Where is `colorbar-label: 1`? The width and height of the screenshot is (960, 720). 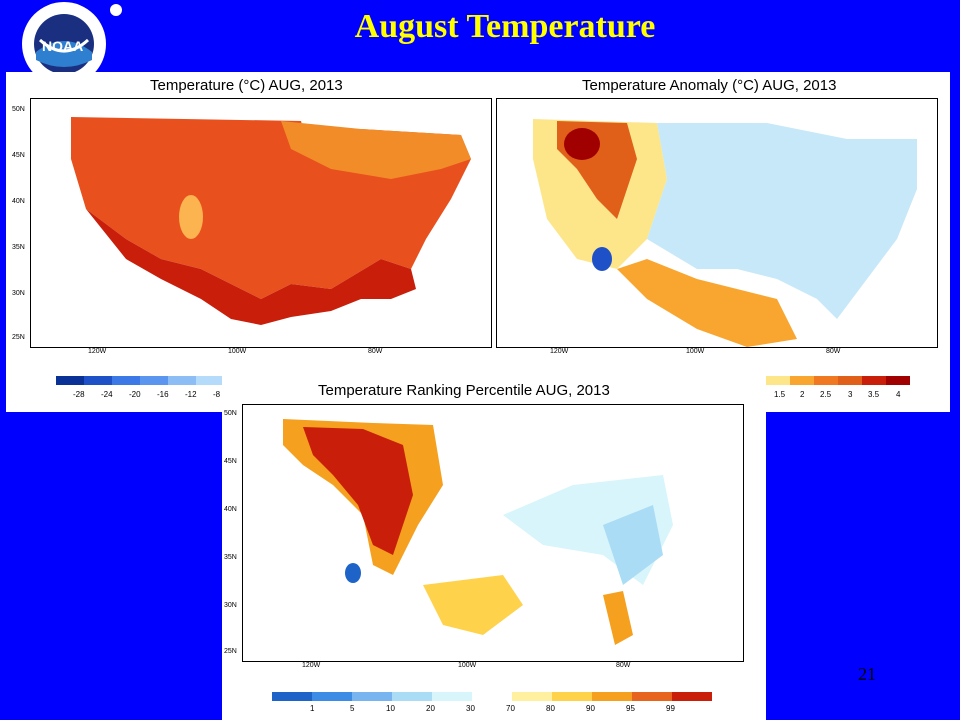
colorbar-label: 1 is located at coordinates (312, 708).